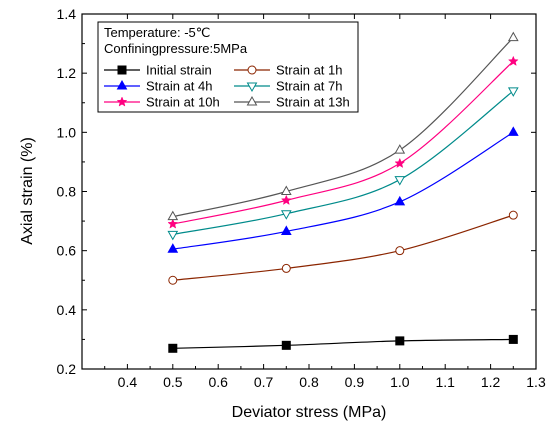 This screenshot has width=550, height=432. I want to click on legend-annotation-temperature: Temperature: -5℃, so click(157, 32).